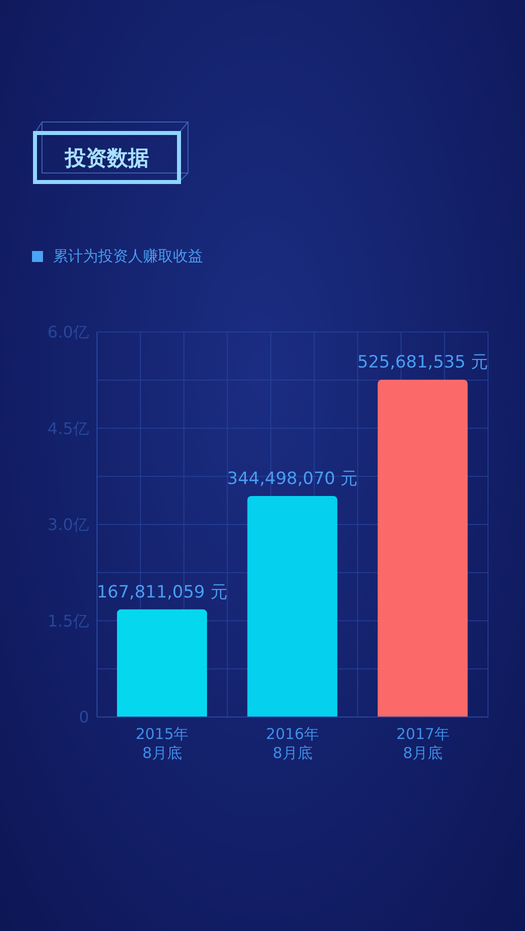  I want to click on x-tick-label: 2017年 8月底, so click(423, 743).